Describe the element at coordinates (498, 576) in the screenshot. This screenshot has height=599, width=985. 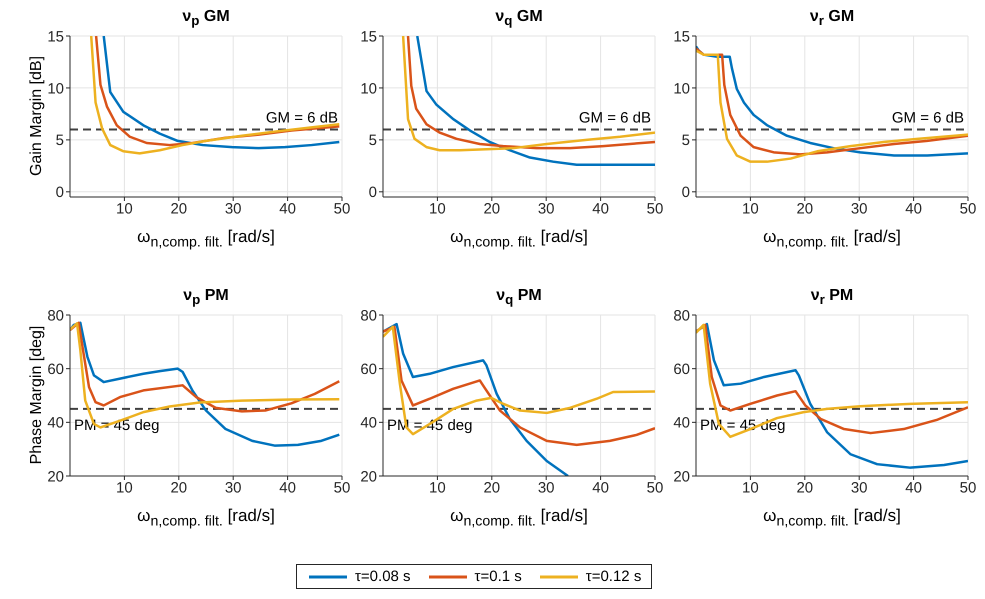
I see `legend-label: τ=0.1 s` at that location.